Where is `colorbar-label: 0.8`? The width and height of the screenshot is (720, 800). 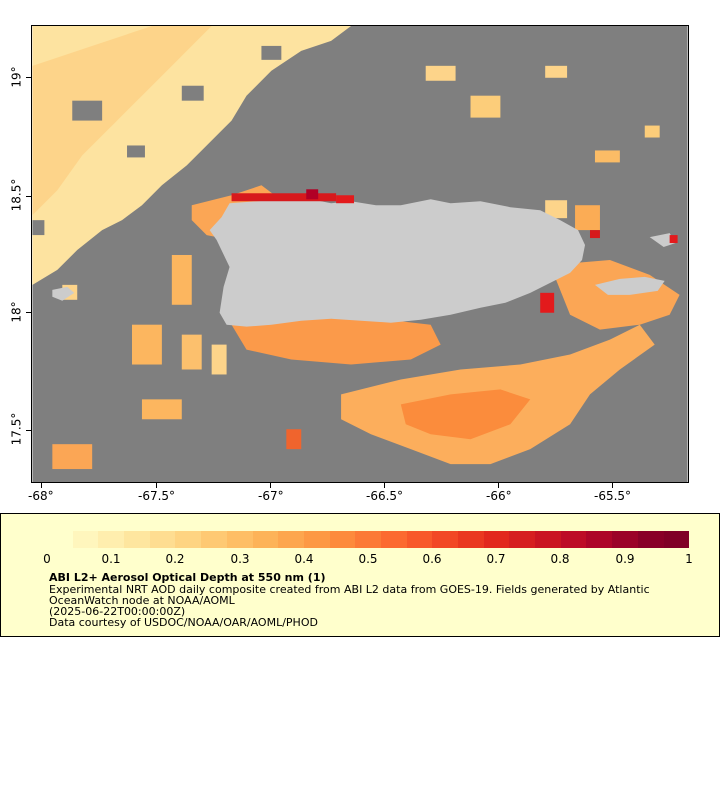
colorbar-label: 0.8 is located at coordinates (560, 559).